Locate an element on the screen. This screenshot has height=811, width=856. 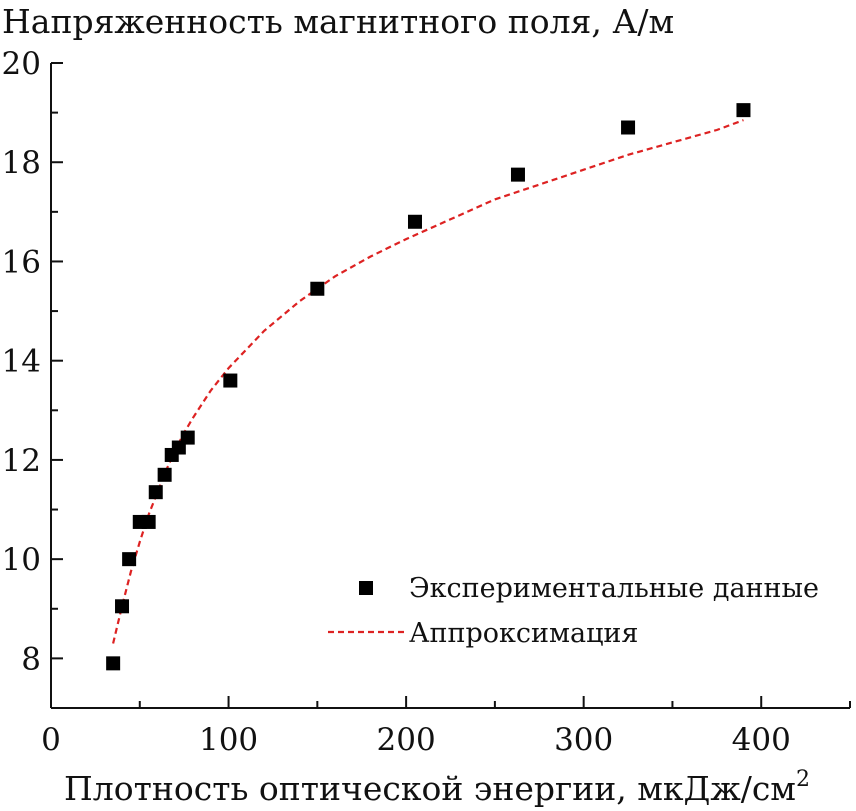
legend-marker-square is located at coordinates (366, 588).